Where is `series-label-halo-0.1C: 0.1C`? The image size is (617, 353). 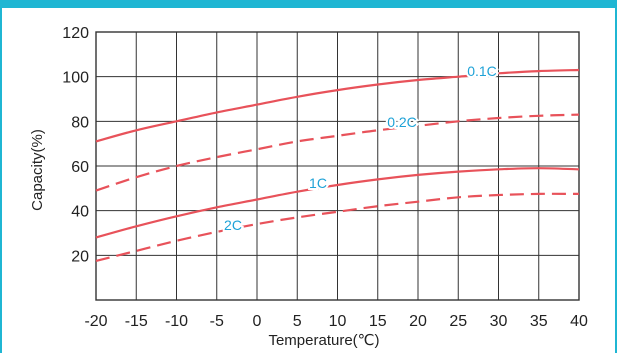 series-label-halo-0.1C: 0.1C is located at coordinates (482, 71).